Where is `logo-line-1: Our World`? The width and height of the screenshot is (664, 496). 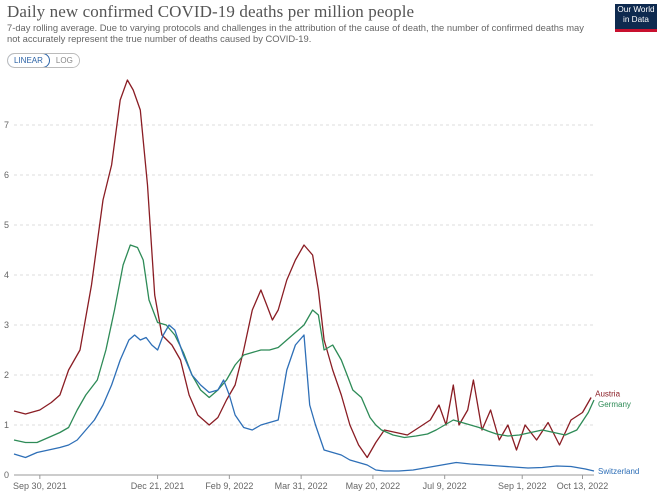 logo-line-1: Our World is located at coordinates (636, 9).